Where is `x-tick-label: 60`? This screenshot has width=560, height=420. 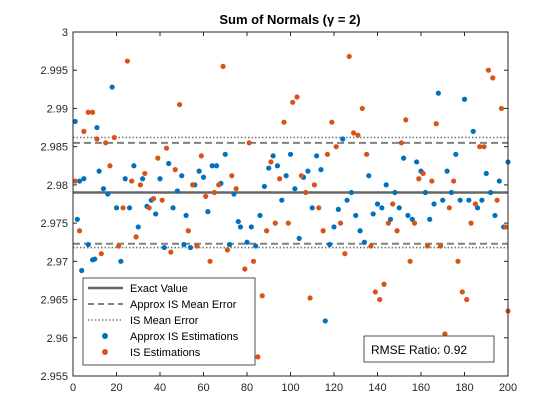
x-tick-label: 60 is located at coordinates (203, 388).